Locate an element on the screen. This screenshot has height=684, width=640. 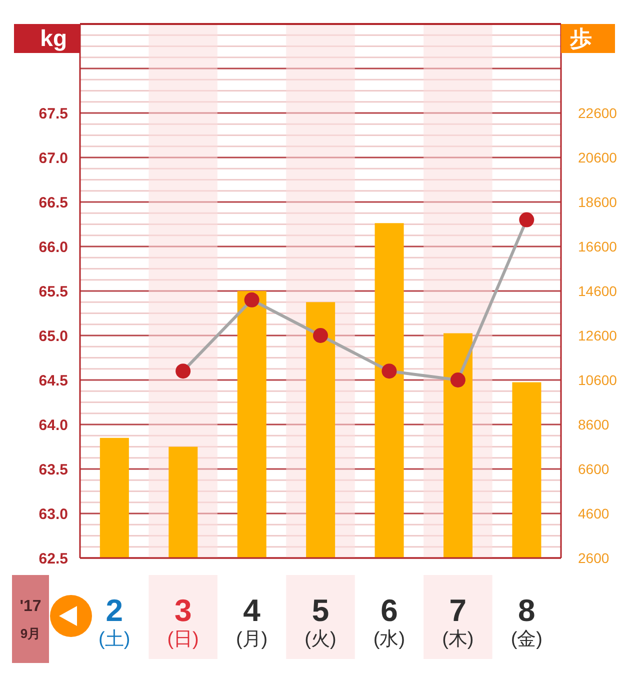
y-tick-label: 65.5 is located at coordinates (53, 291).